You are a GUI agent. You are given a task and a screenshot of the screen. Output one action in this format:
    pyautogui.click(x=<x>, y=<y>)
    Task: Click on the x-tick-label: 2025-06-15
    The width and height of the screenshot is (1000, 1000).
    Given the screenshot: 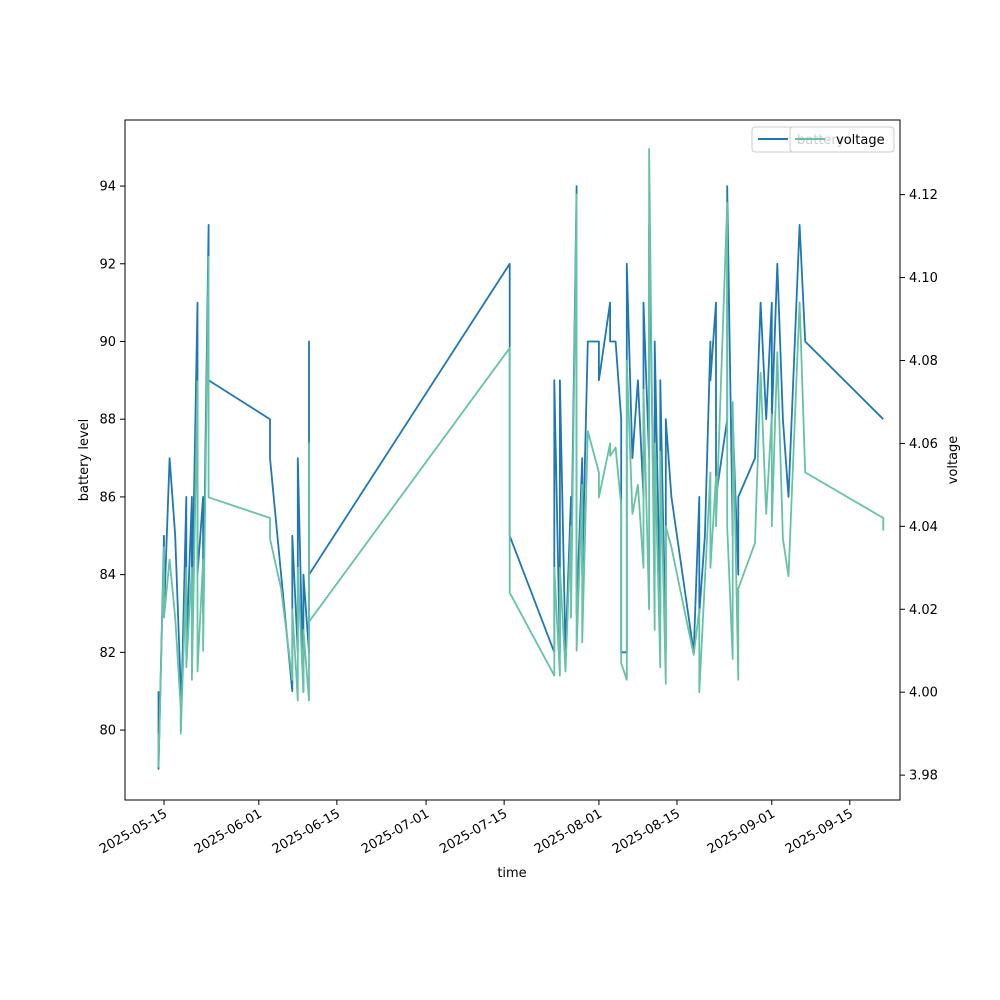 What is the action you would take?
    pyautogui.click(x=306, y=831)
    